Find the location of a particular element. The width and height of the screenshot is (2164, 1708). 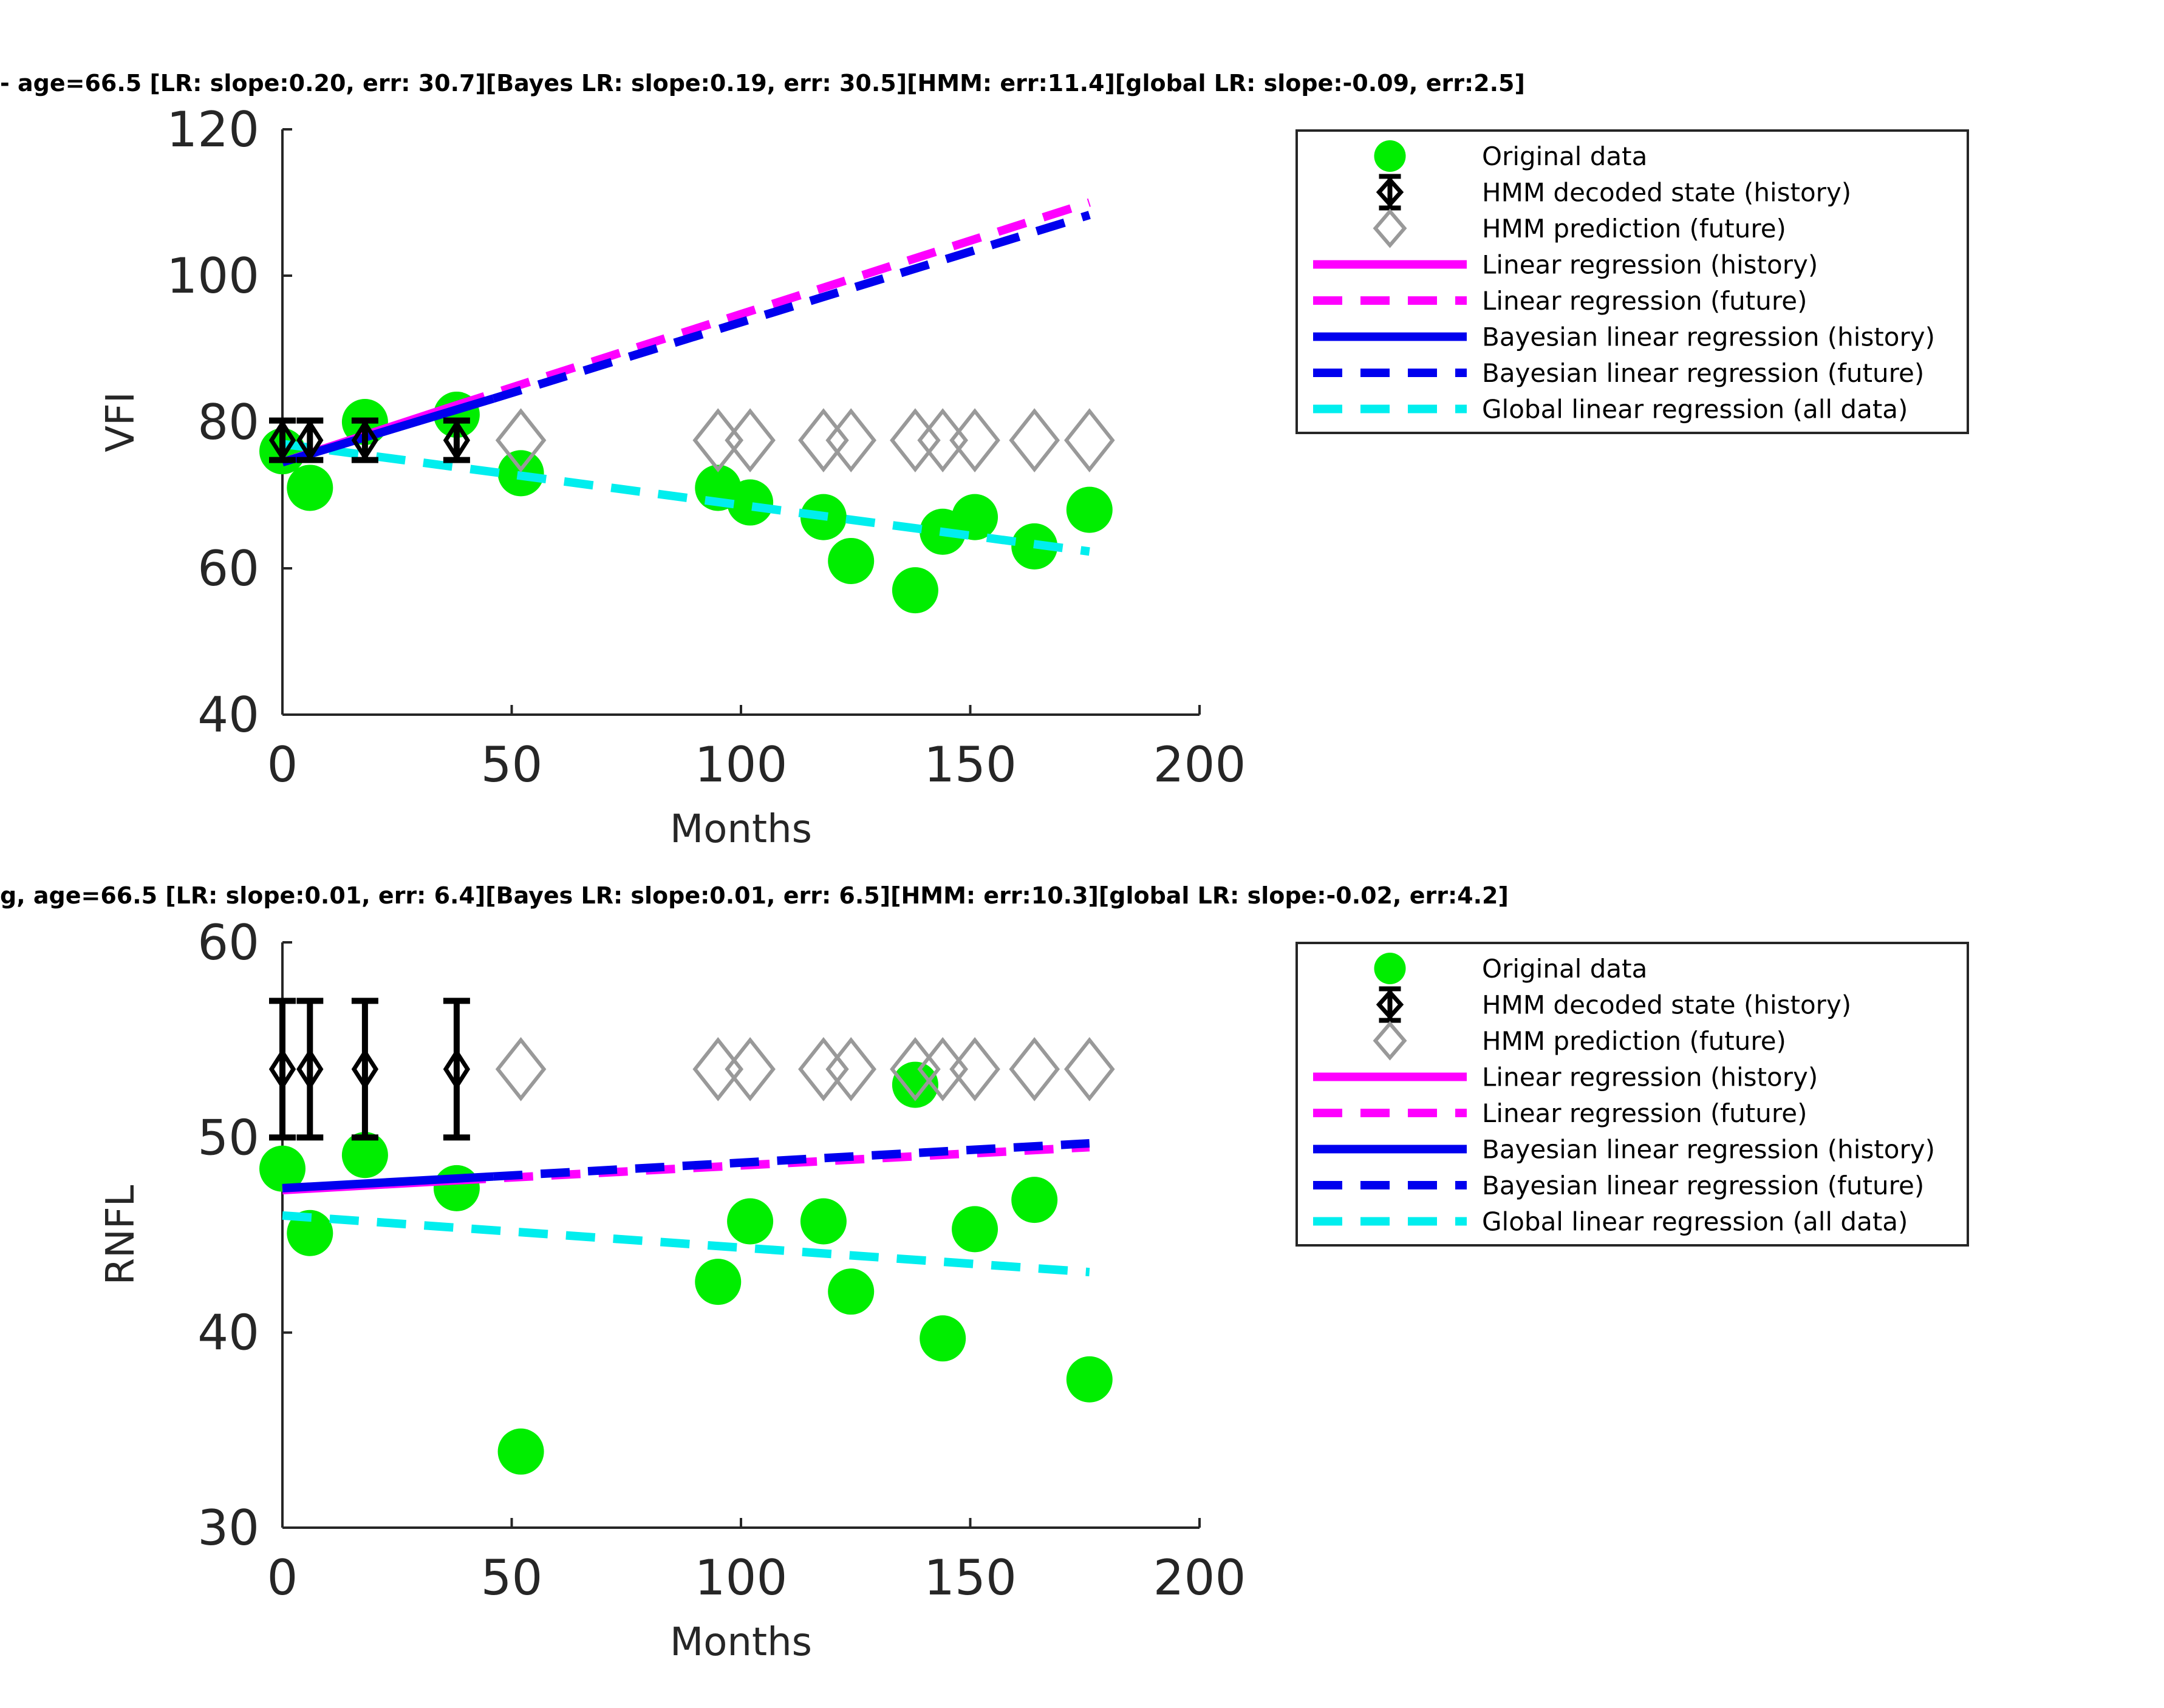

y-tick-label: 30 is located at coordinates (228, 1528).